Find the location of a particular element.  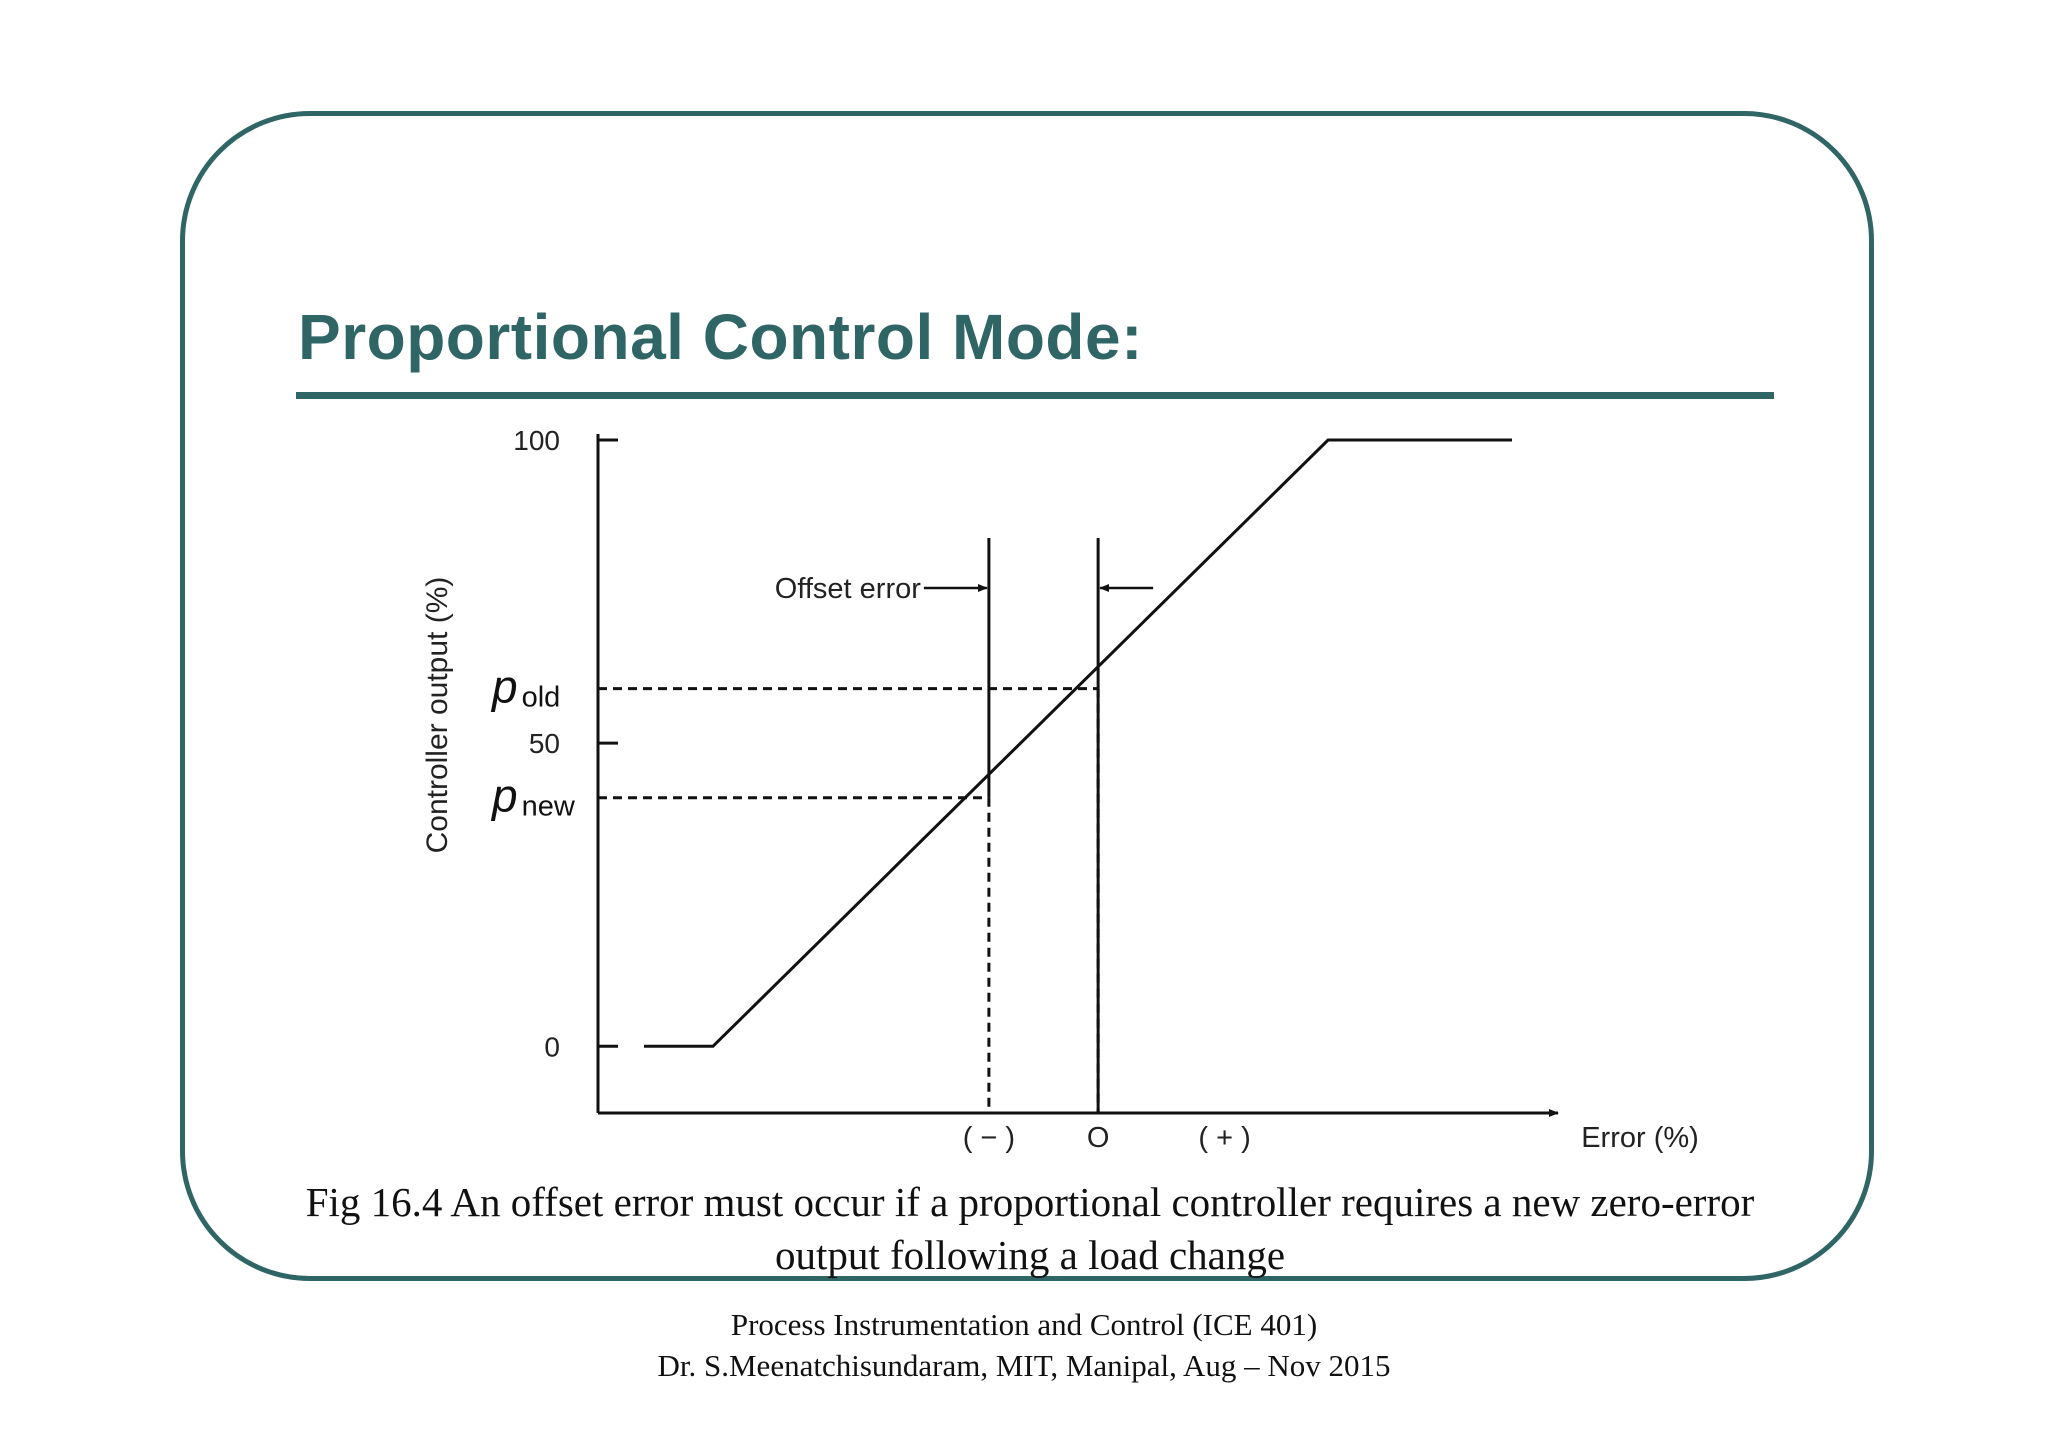

marker-label-p_old: p old is located at coordinates (525, 687).